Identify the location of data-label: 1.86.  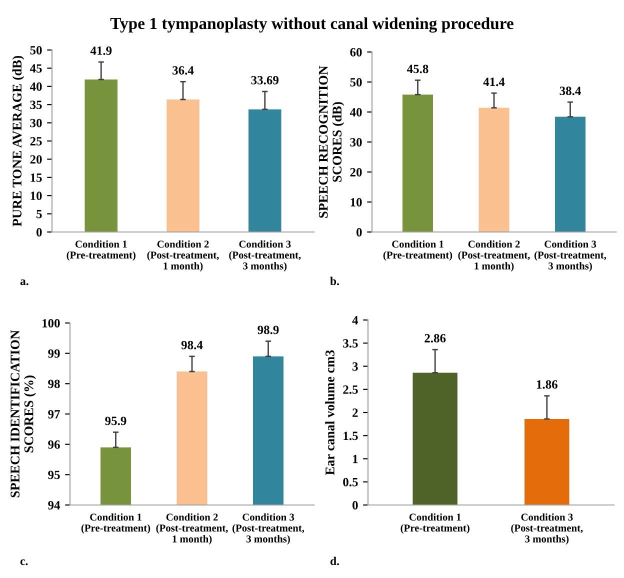
(547, 384).